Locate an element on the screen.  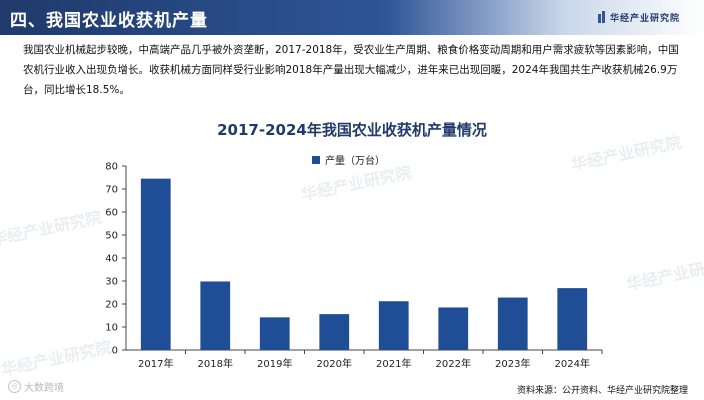
x-tick-label: 2020年 is located at coordinates (334, 363).